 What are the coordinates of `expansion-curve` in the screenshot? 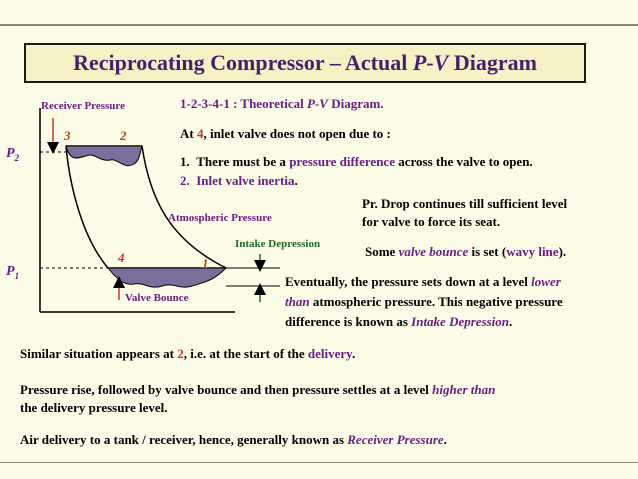 It's located at (87, 207).